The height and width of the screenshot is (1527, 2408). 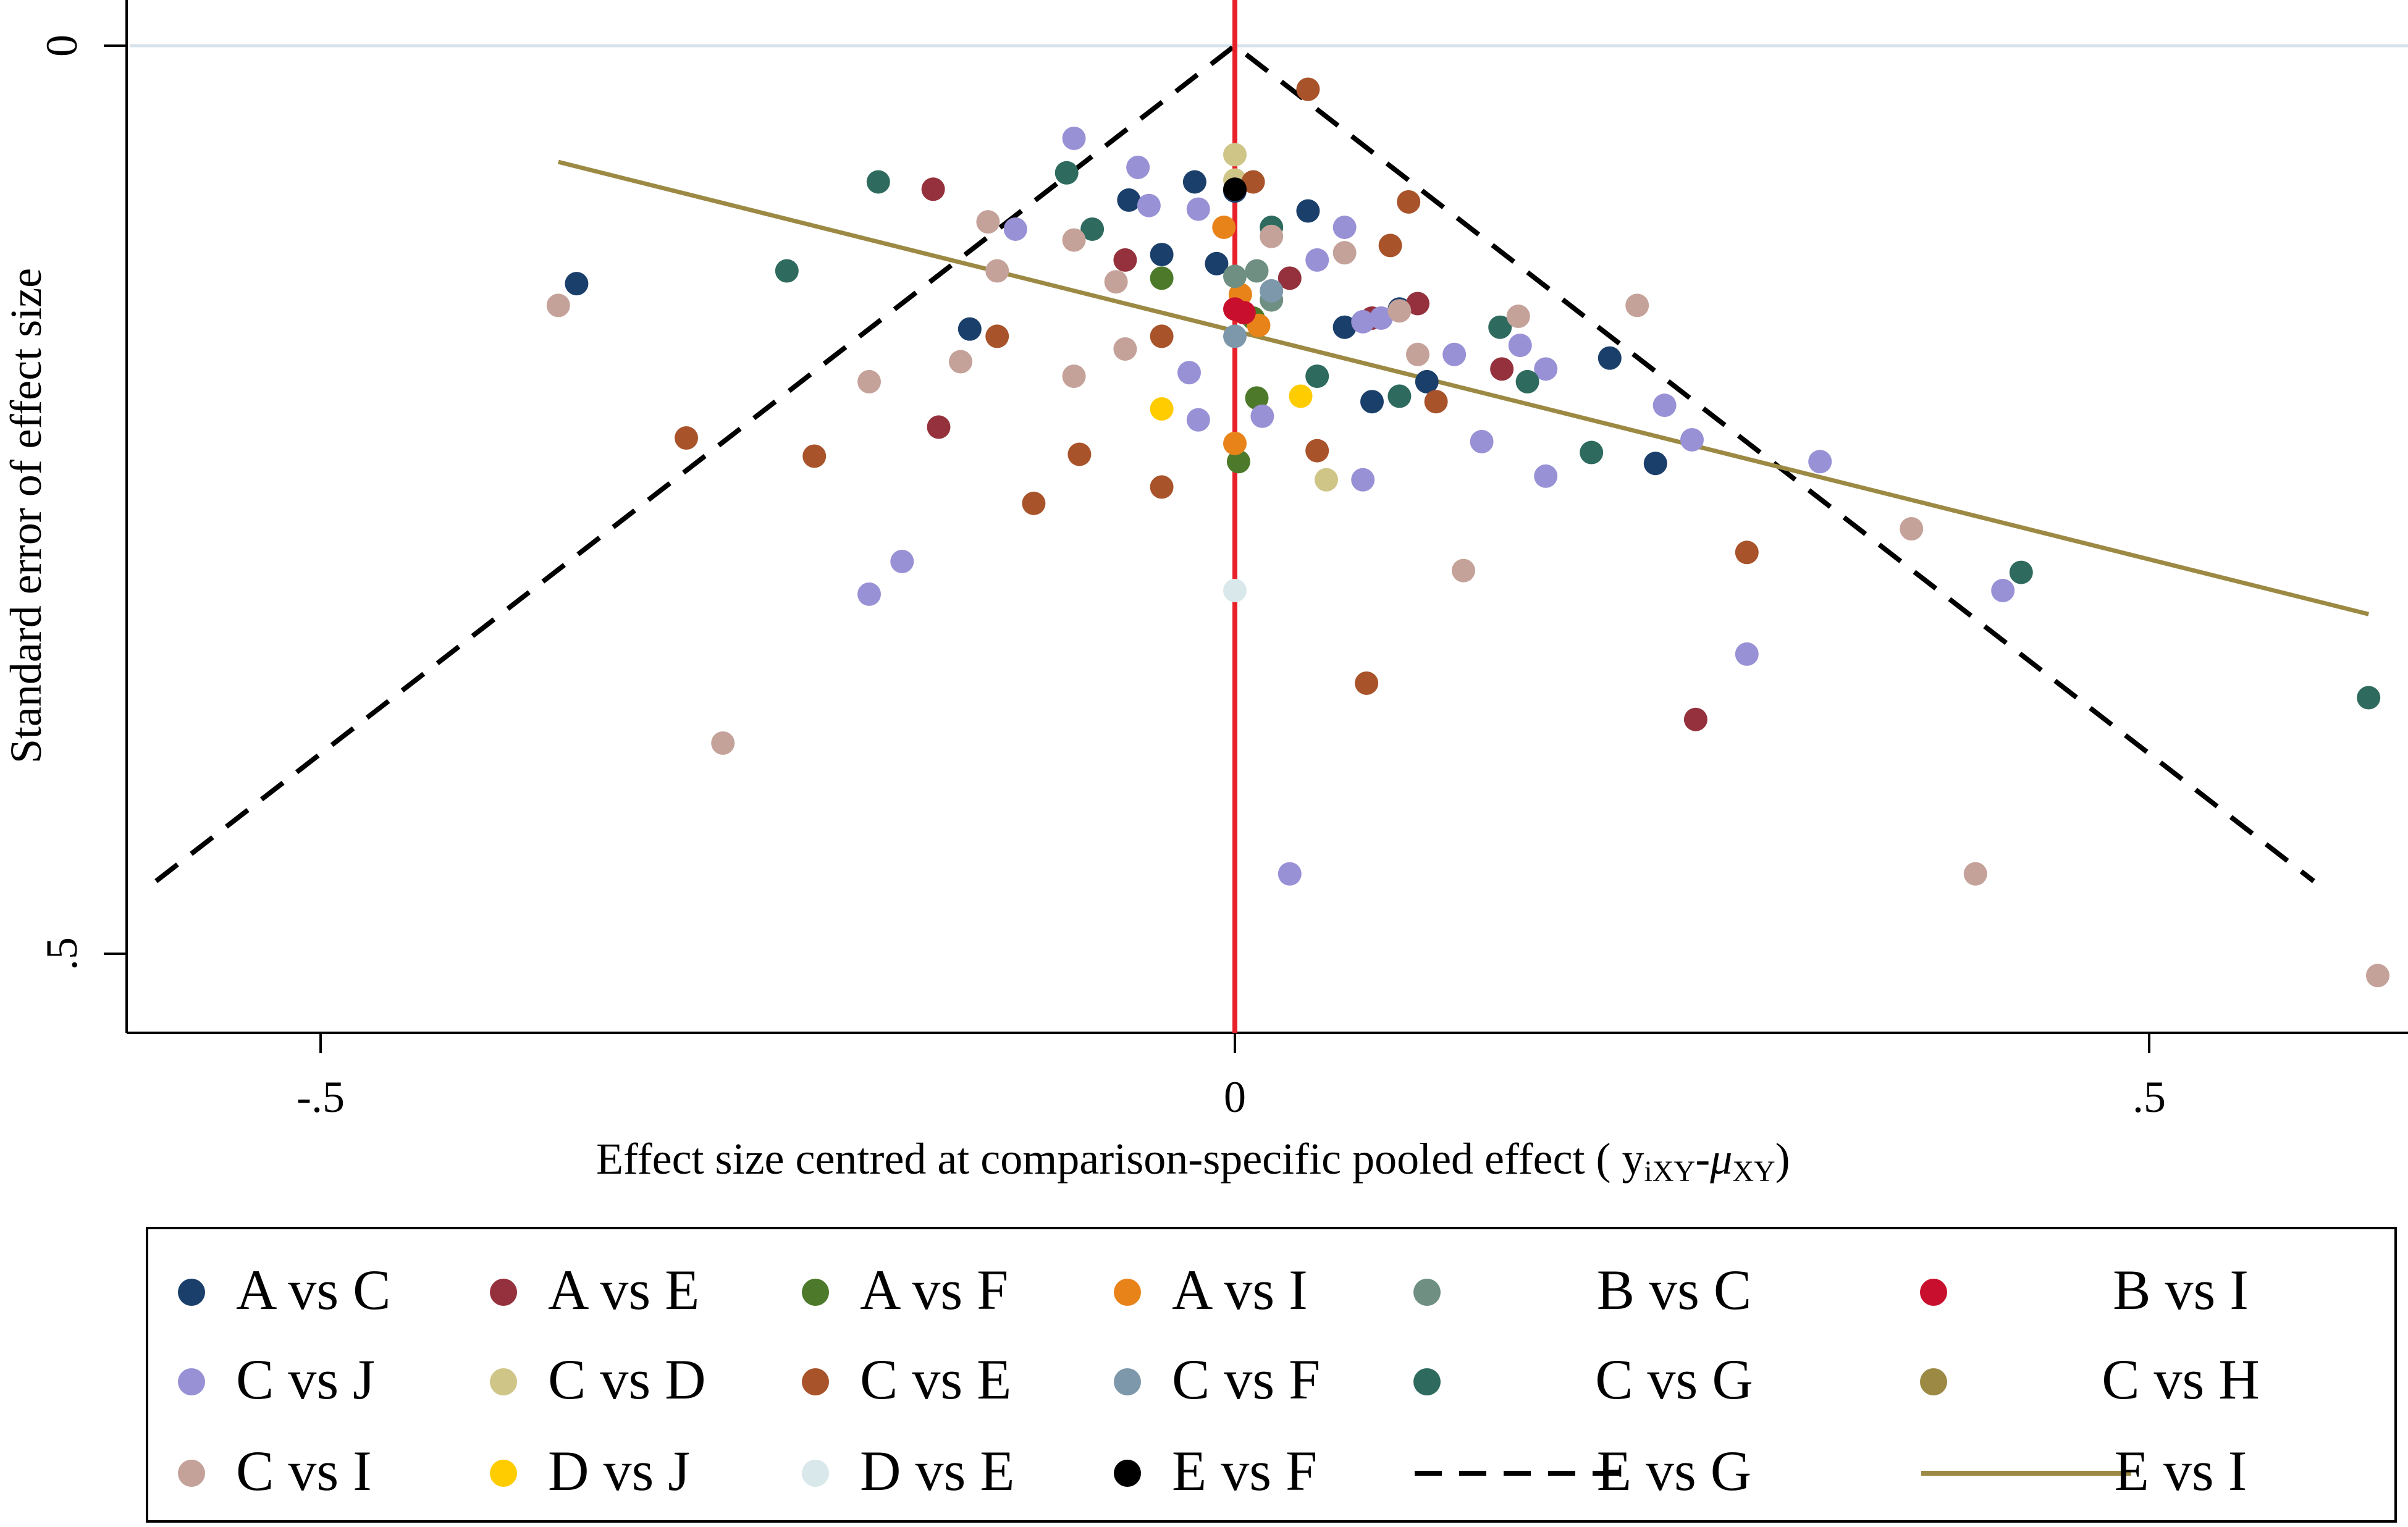 What do you see at coordinates (2181, 1470) in the screenshot?
I see `legend-label-e-vs-i: E vs I` at bounding box center [2181, 1470].